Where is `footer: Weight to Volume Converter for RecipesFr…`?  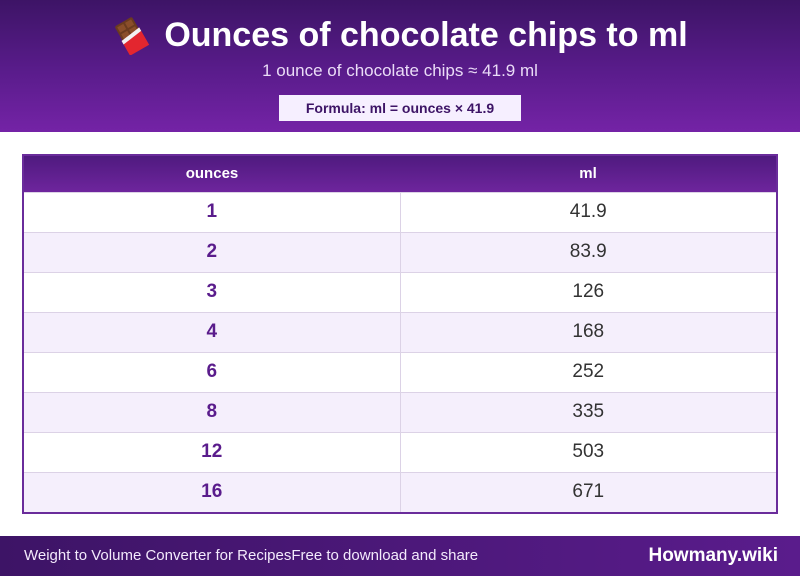 footer: Weight to Volume Converter for RecipesFr… is located at coordinates (400, 556).